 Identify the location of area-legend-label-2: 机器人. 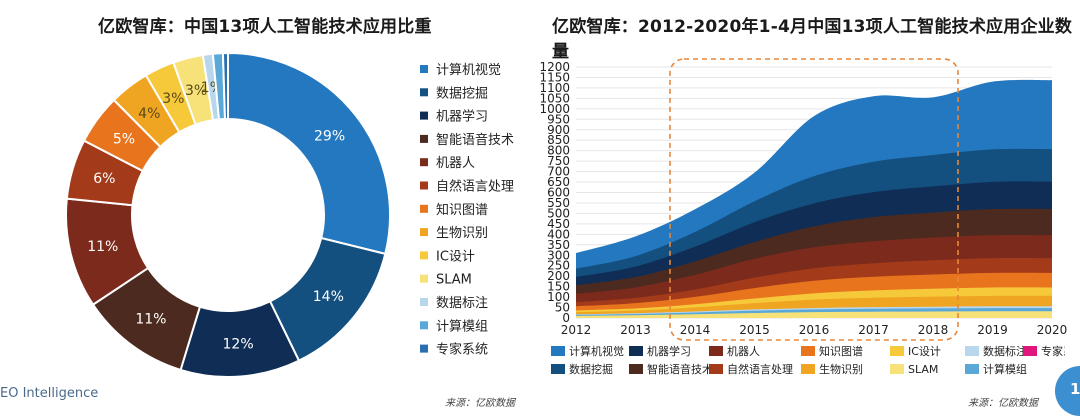
(743, 351).